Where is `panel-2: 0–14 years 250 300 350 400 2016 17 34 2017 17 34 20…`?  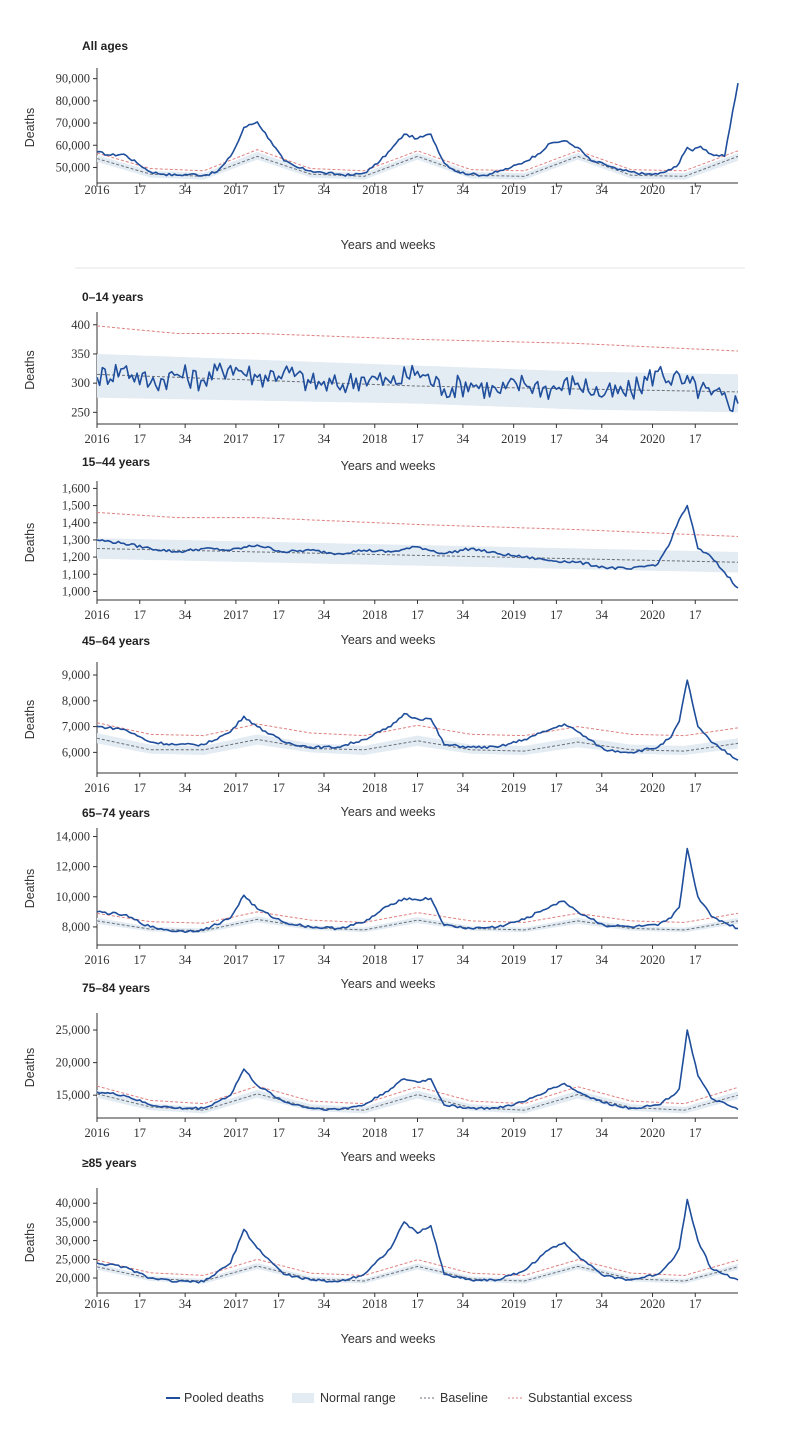
panel-2: 0–14 years 250 300 350 400 2016 17 34 2017 17 34 20… is located at coordinates (381, 381).